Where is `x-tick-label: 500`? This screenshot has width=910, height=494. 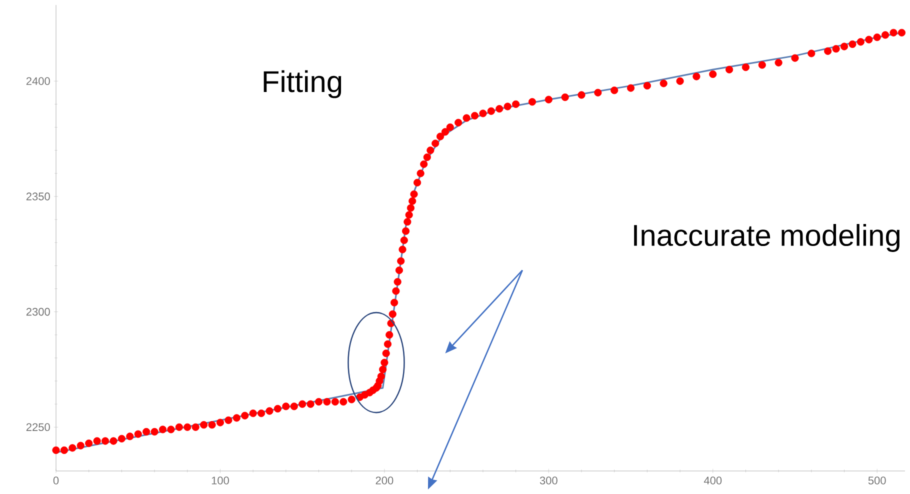
x-tick-label: 500 is located at coordinates (877, 480).